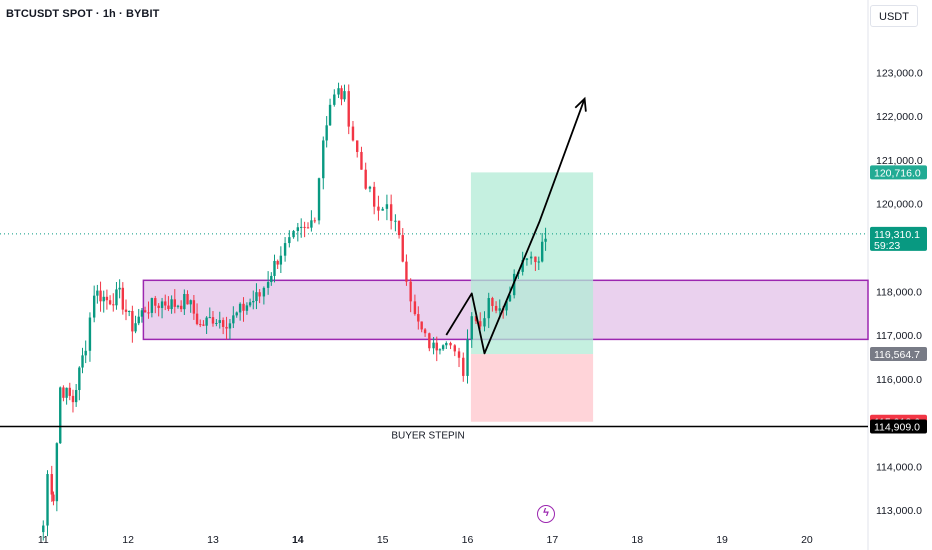  Describe the element at coordinates (899, 292) in the screenshot. I see `y-tick-label: 118,000.0` at that location.